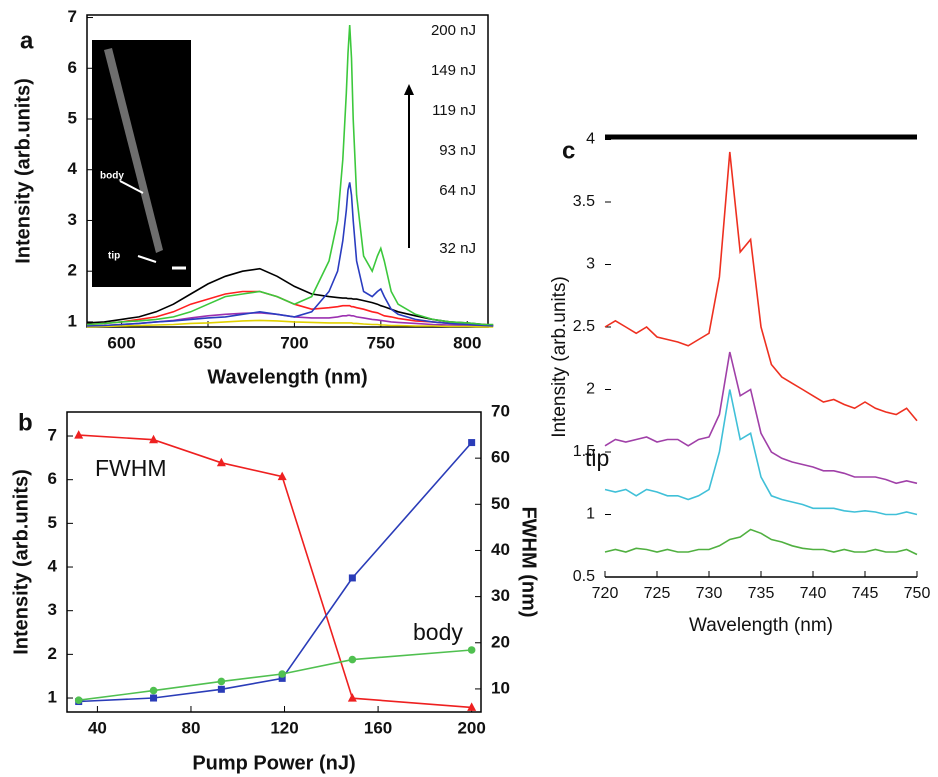 This screenshot has height=777, width=938. Describe the element at coordinates (378, 727) in the screenshot. I see `x-tick-label: 160` at that location.